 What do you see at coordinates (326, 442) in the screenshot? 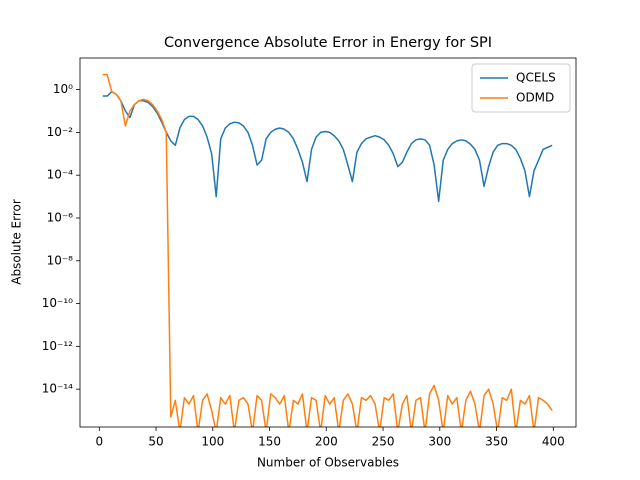
I see `x-tick-label: 200` at bounding box center [326, 442].